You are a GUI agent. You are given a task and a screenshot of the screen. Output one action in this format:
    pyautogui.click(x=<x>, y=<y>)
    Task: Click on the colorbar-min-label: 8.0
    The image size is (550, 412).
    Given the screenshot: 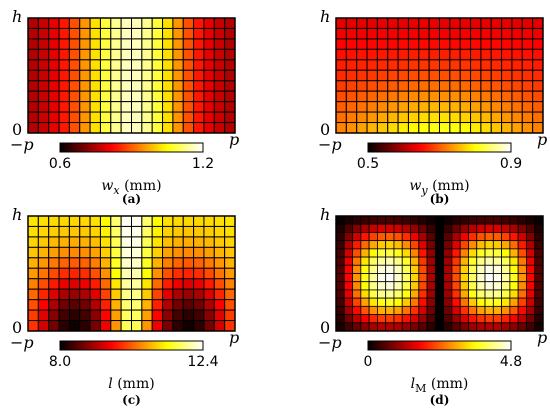 What is the action you would take?
    pyautogui.click(x=60, y=362)
    